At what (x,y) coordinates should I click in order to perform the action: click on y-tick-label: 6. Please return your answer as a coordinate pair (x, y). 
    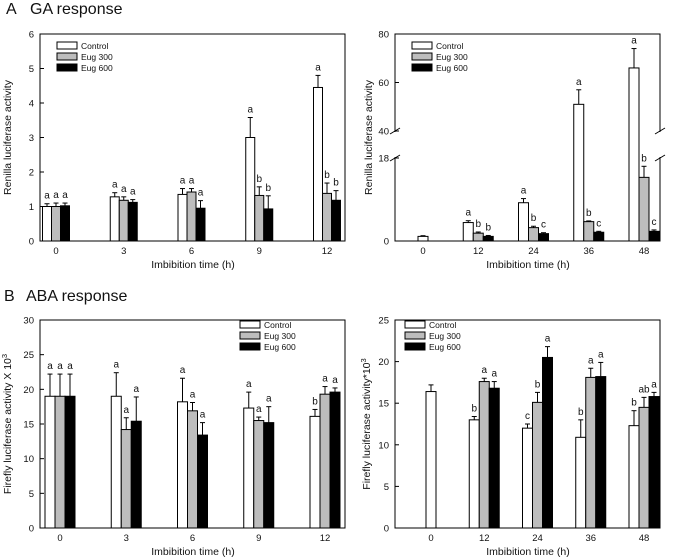
    Looking at the image, I should click on (31, 35).